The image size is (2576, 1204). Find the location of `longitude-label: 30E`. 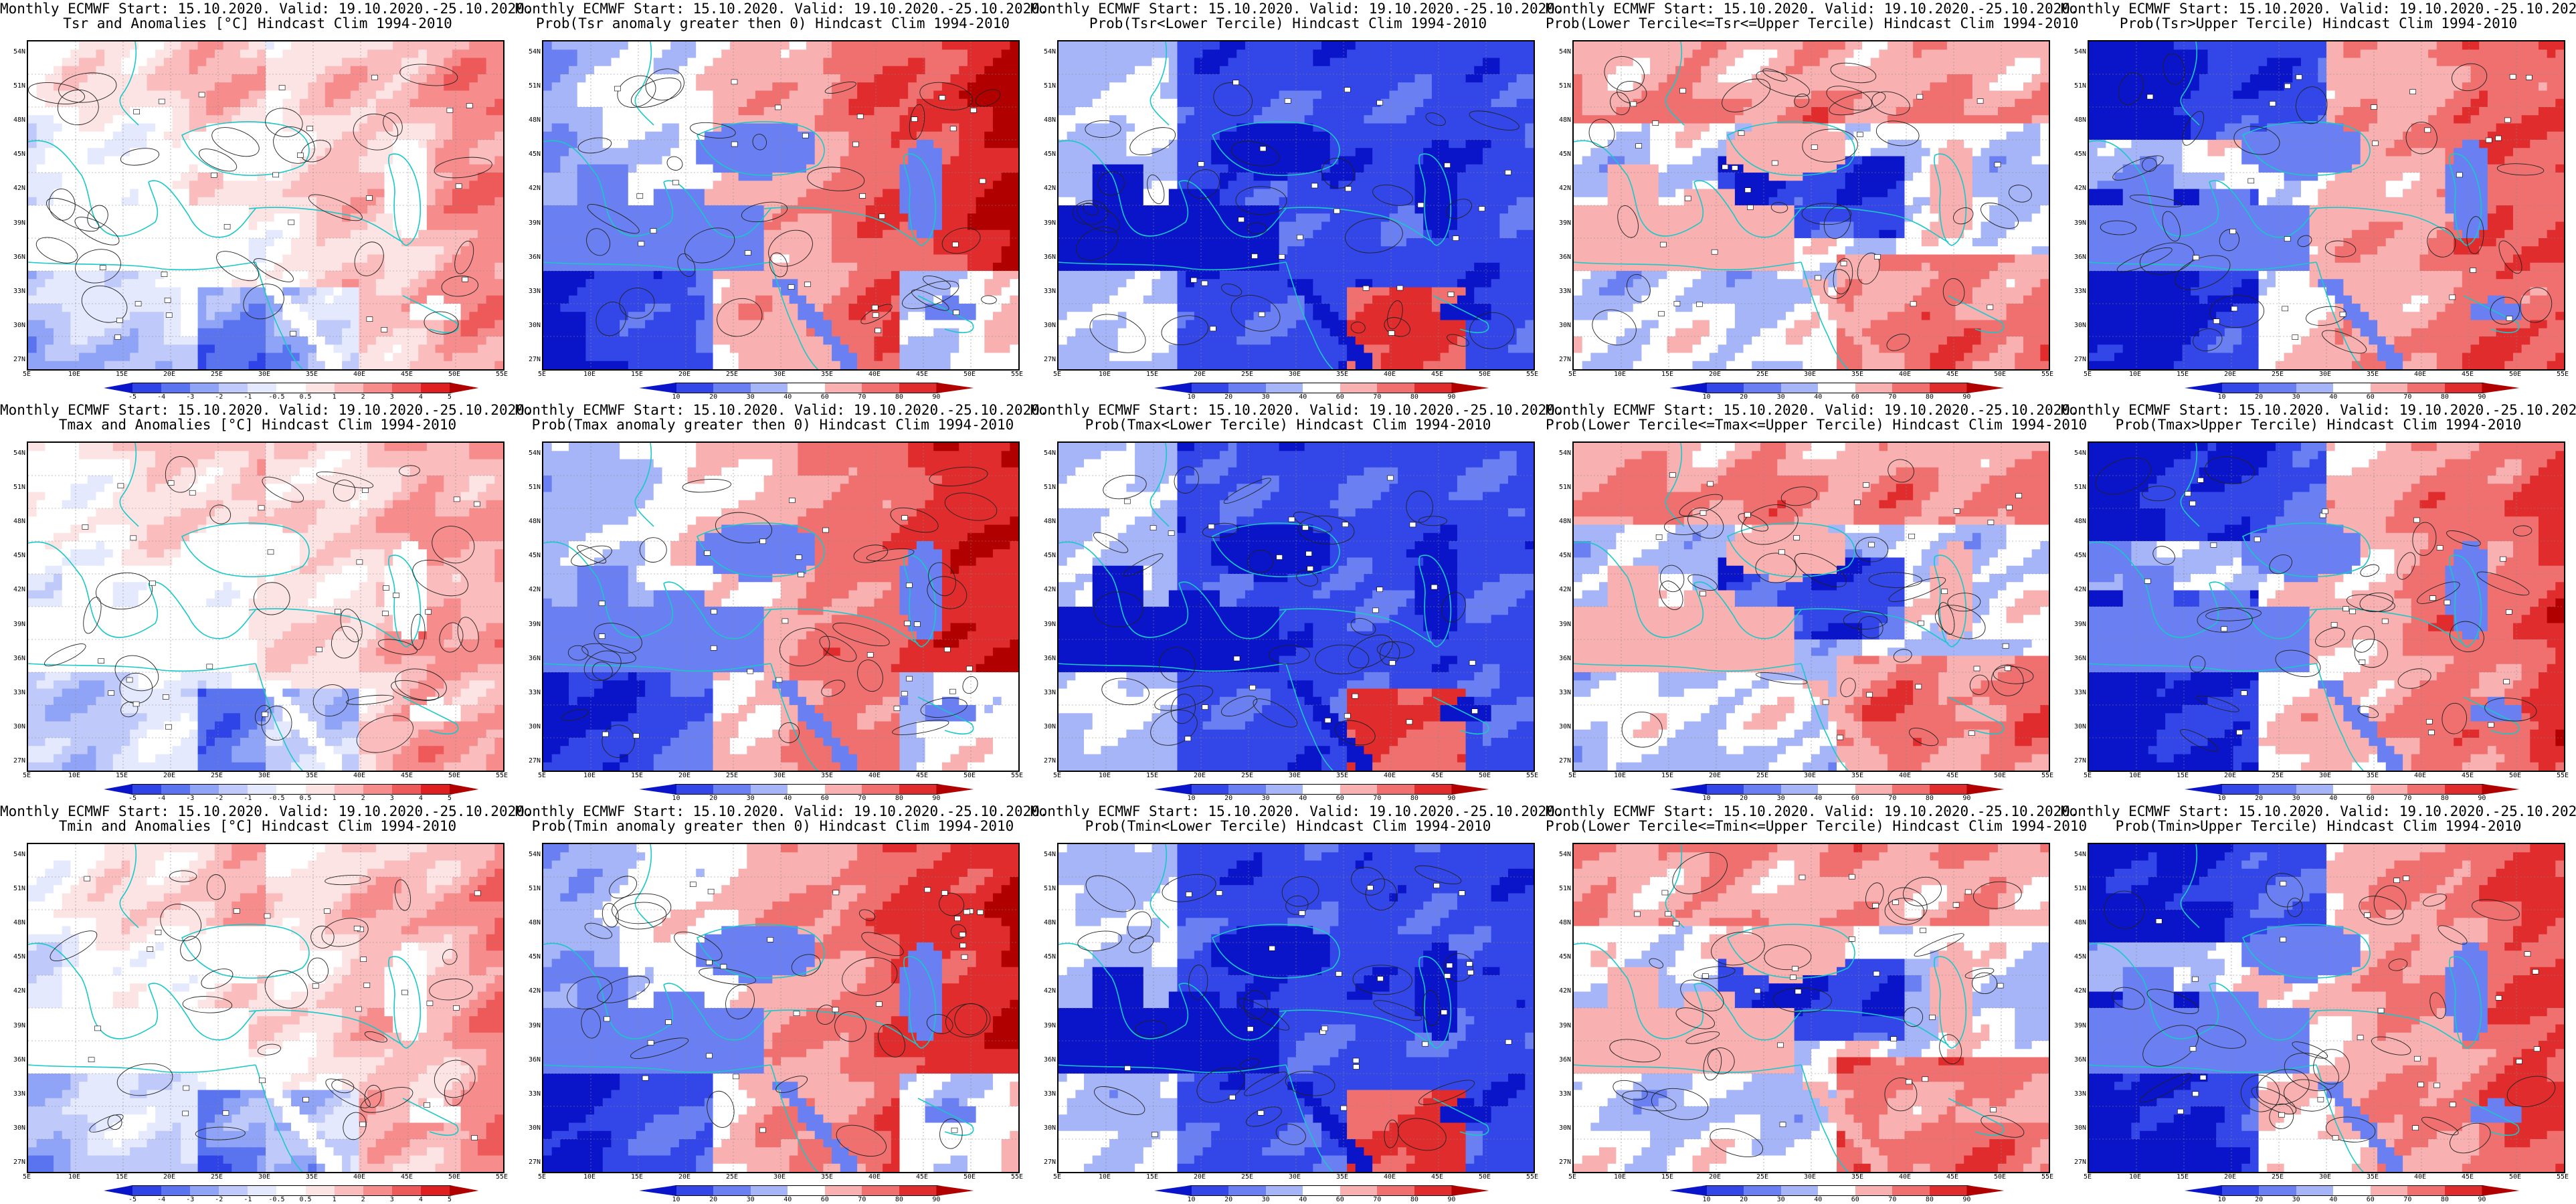

longitude-label: 30E is located at coordinates (264, 374).